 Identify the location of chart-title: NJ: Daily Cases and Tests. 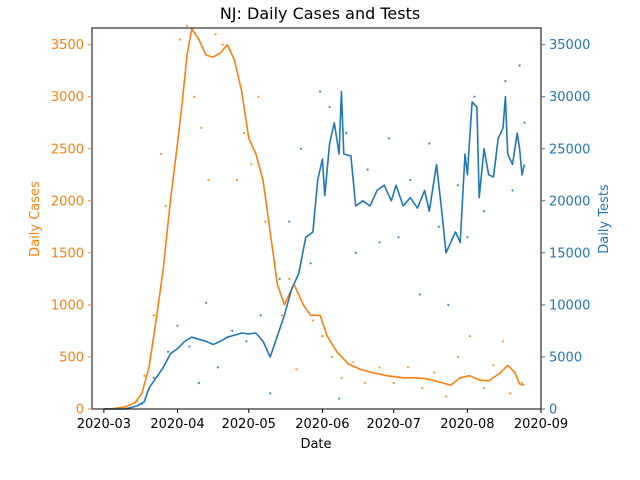
(320, 13).